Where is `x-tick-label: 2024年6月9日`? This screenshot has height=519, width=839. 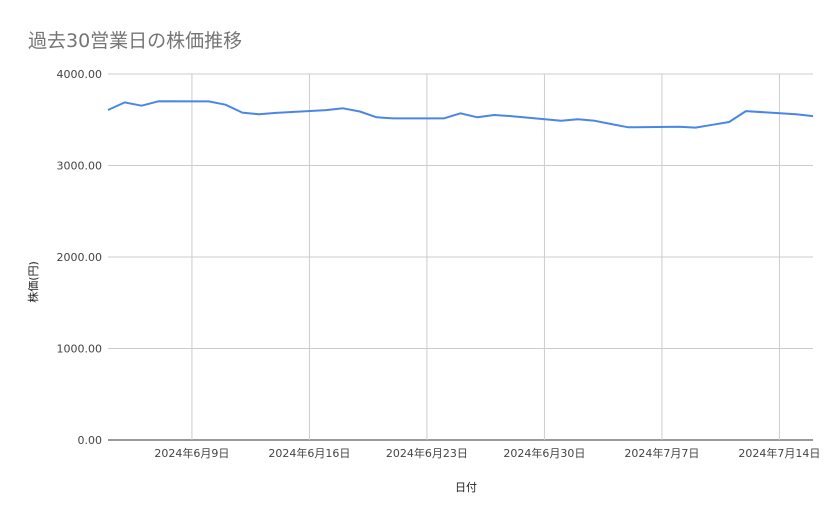
x-tick-label: 2024年6月9日 is located at coordinates (191, 453).